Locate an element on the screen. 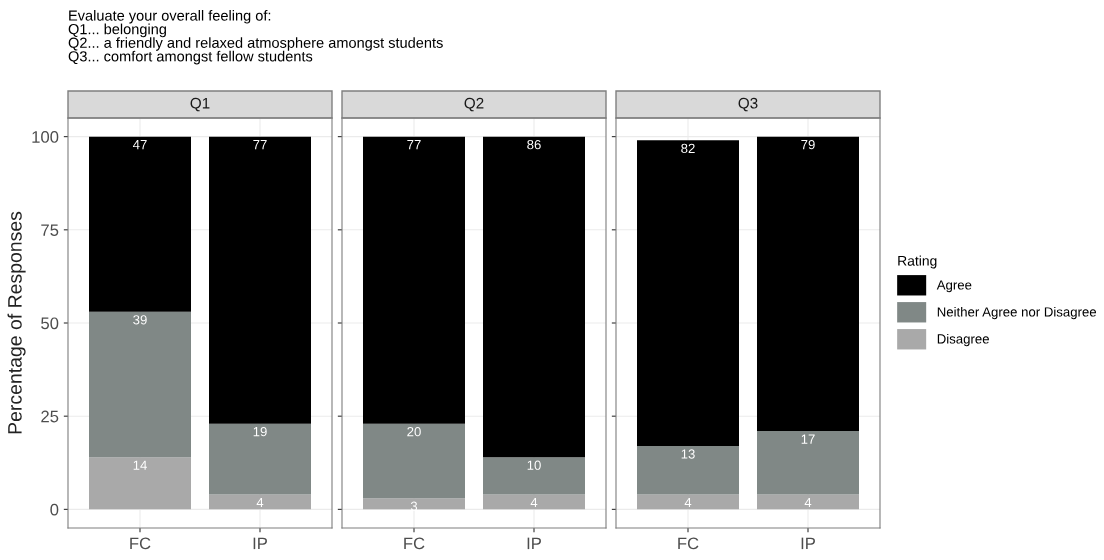  data-label: 39 is located at coordinates (140, 320).